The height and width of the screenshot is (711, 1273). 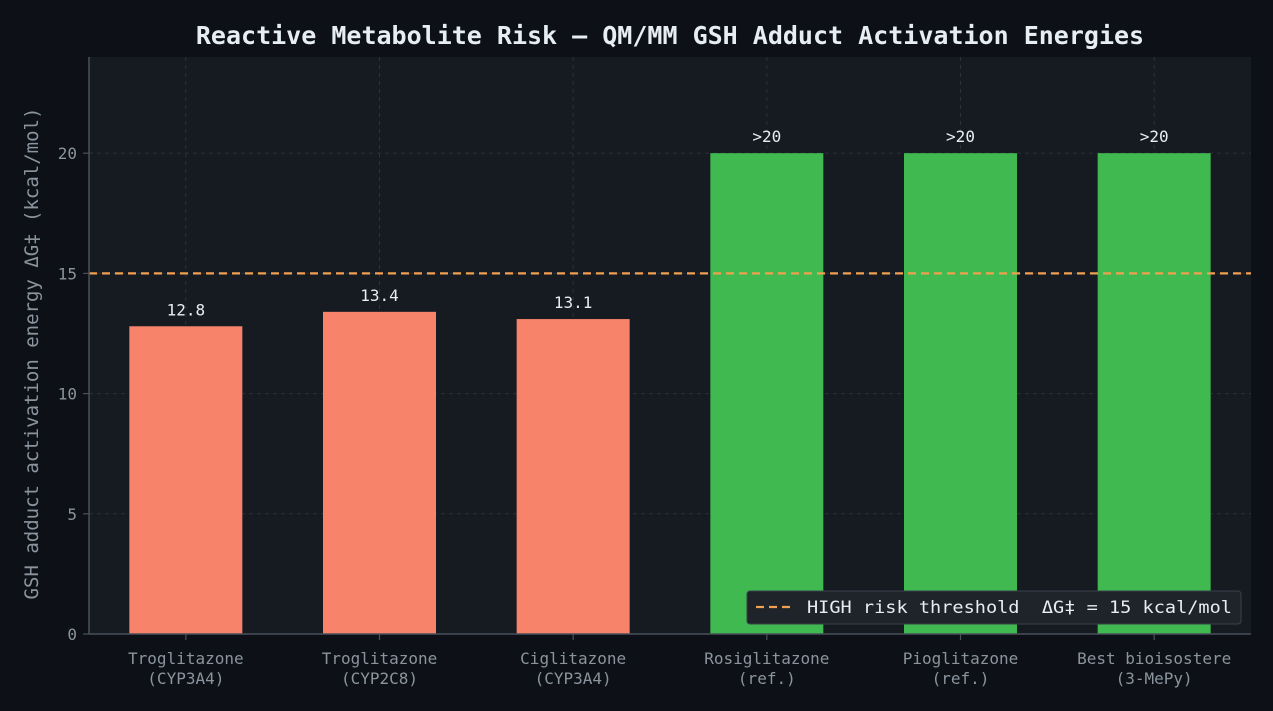 I want to click on x-tick-label: Troglitazone (CYP3A4), so click(x=186, y=668).